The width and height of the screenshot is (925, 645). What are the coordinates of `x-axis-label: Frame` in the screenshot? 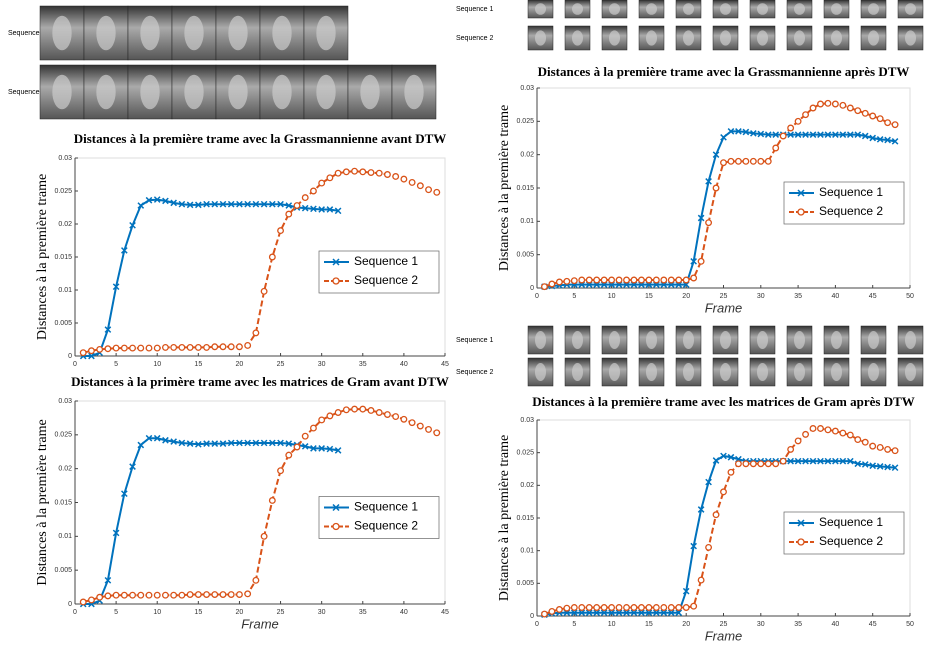 It's located at (724, 307).